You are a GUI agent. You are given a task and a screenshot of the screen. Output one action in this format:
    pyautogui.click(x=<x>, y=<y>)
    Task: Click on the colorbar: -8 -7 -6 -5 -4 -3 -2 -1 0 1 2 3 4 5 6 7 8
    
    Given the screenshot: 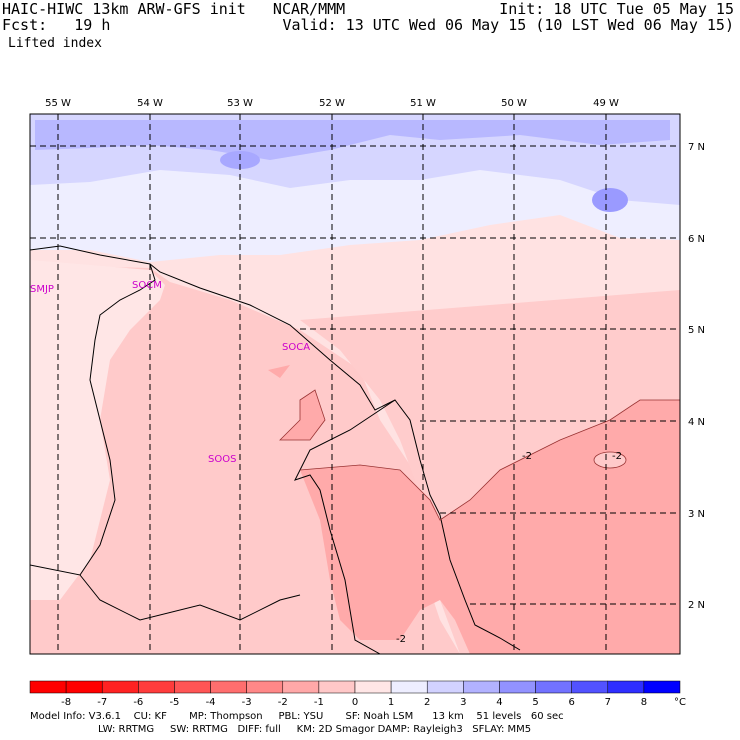 What is the action you would take?
    pyautogui.click(x=355, y=694)
    